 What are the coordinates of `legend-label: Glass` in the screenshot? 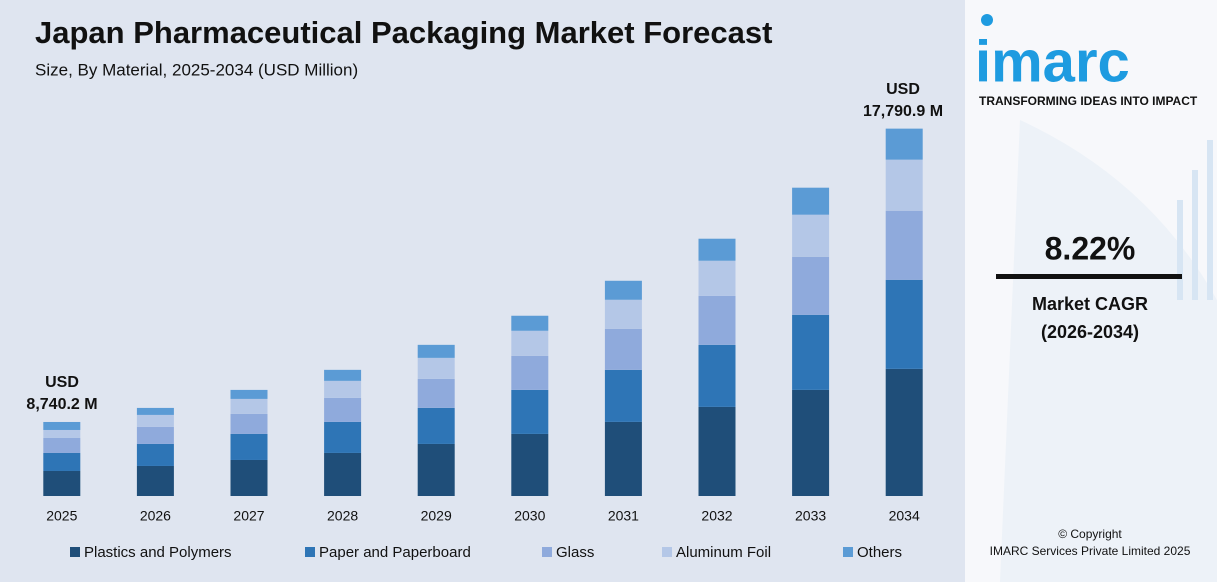 It's located at (575, 552).